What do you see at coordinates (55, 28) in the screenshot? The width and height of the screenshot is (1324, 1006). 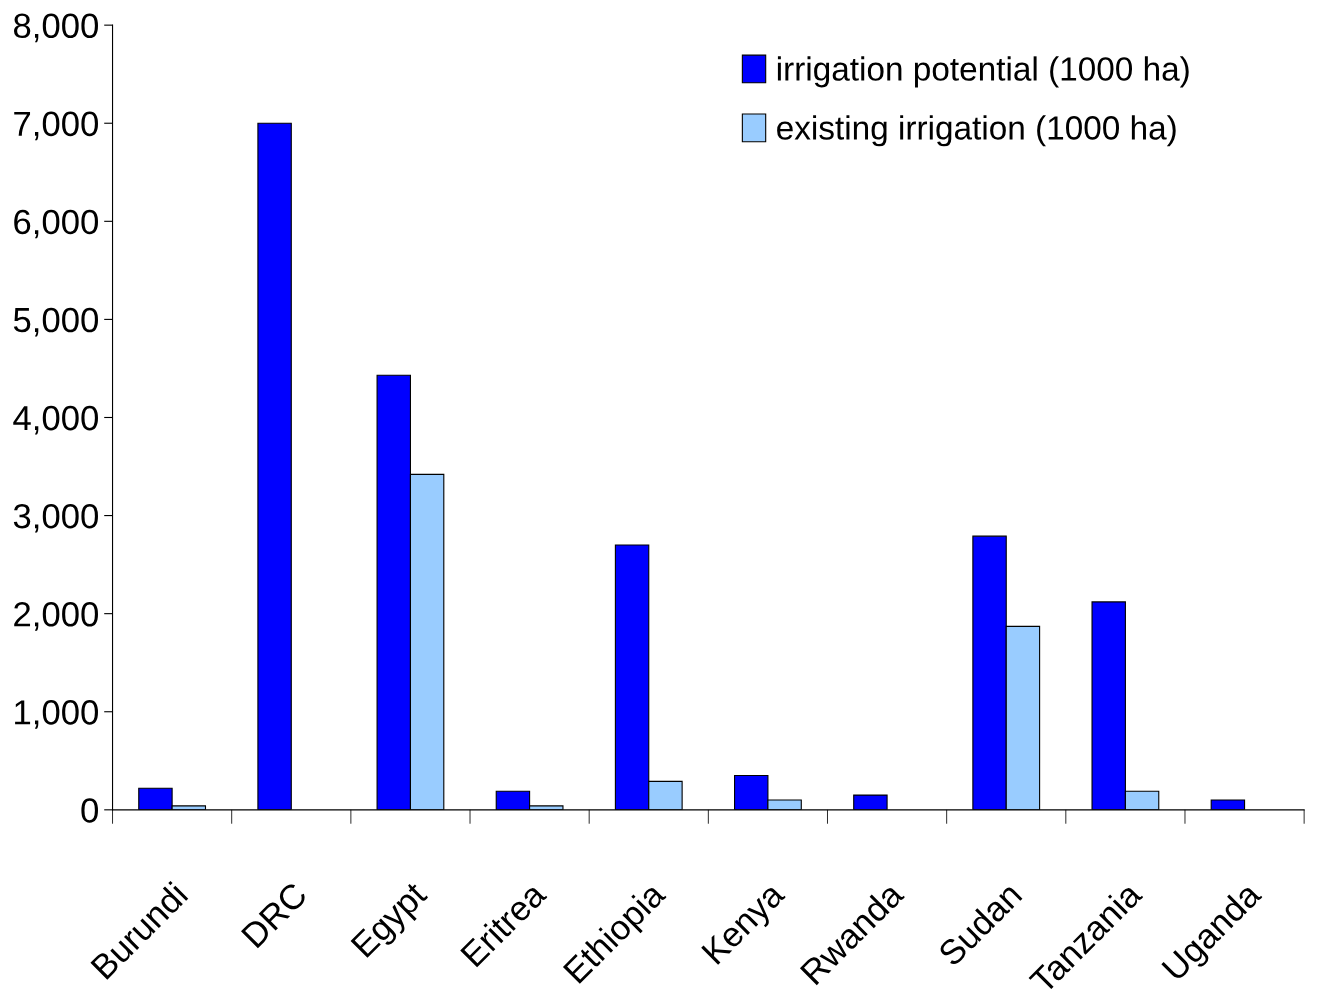 I see `y-tick-label: 8,000` at bounding box center [55, 28].